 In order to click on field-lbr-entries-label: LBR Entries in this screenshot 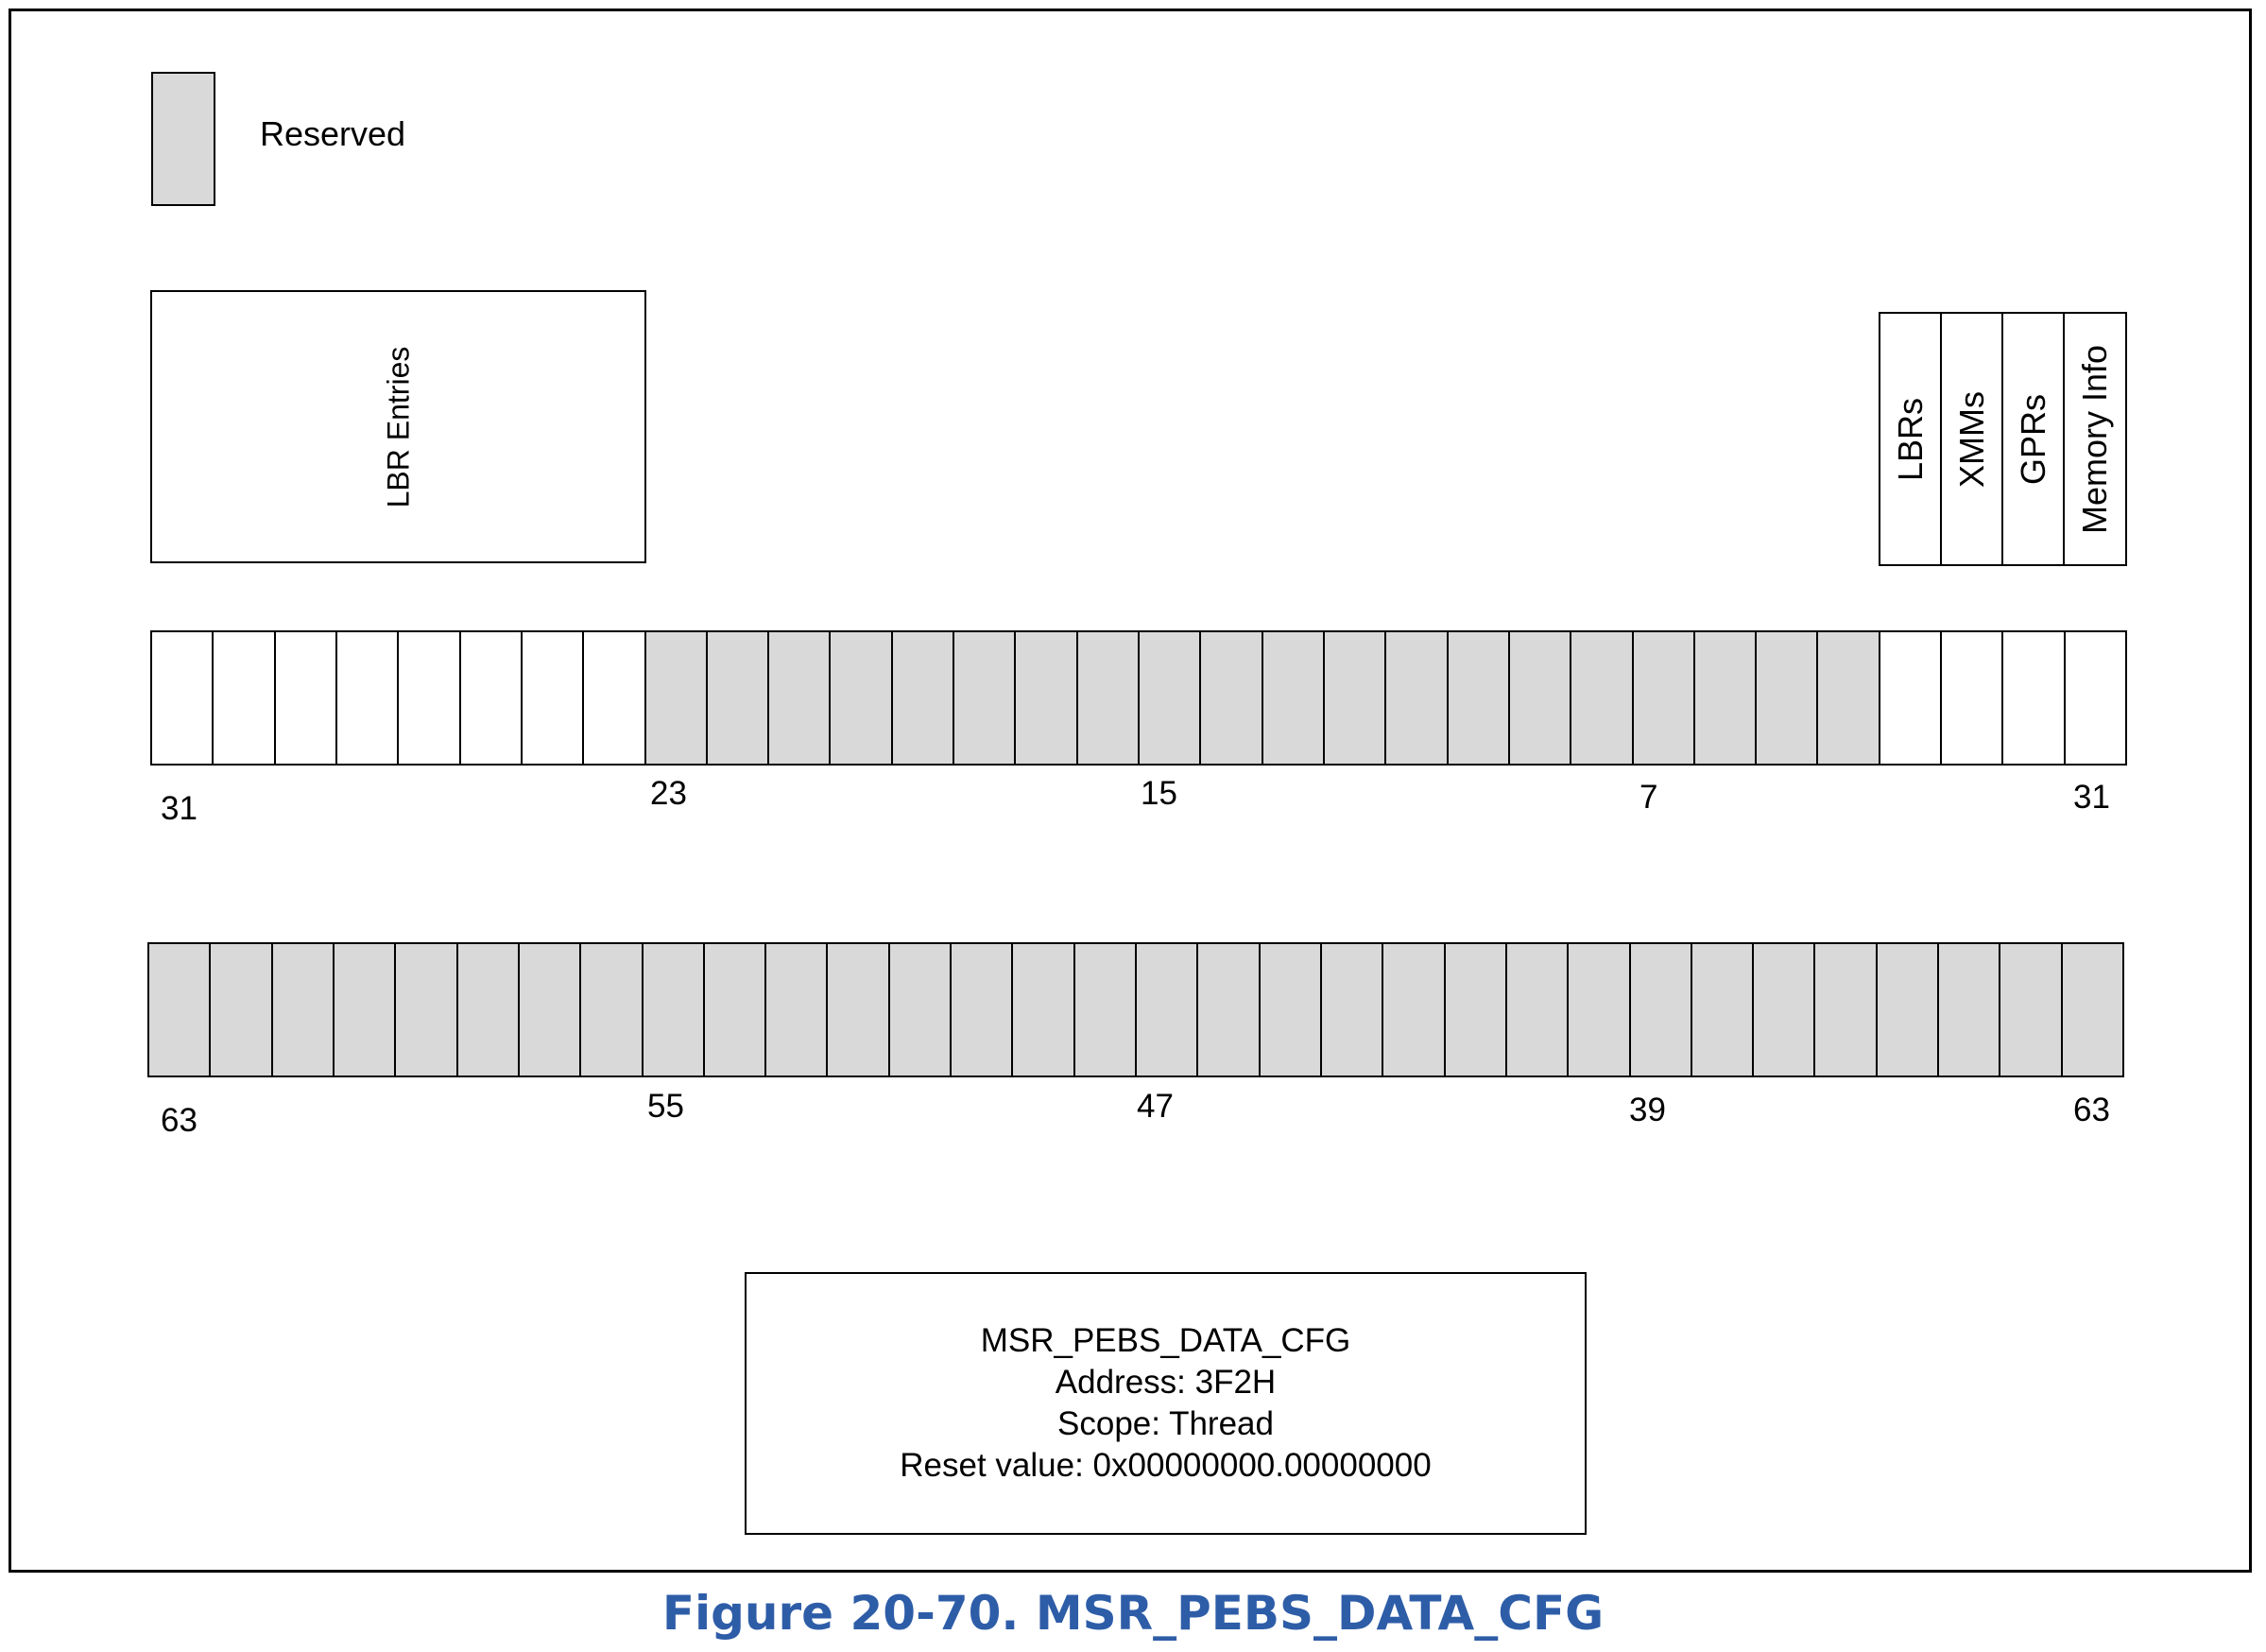, I will do `click(398, 427)`.